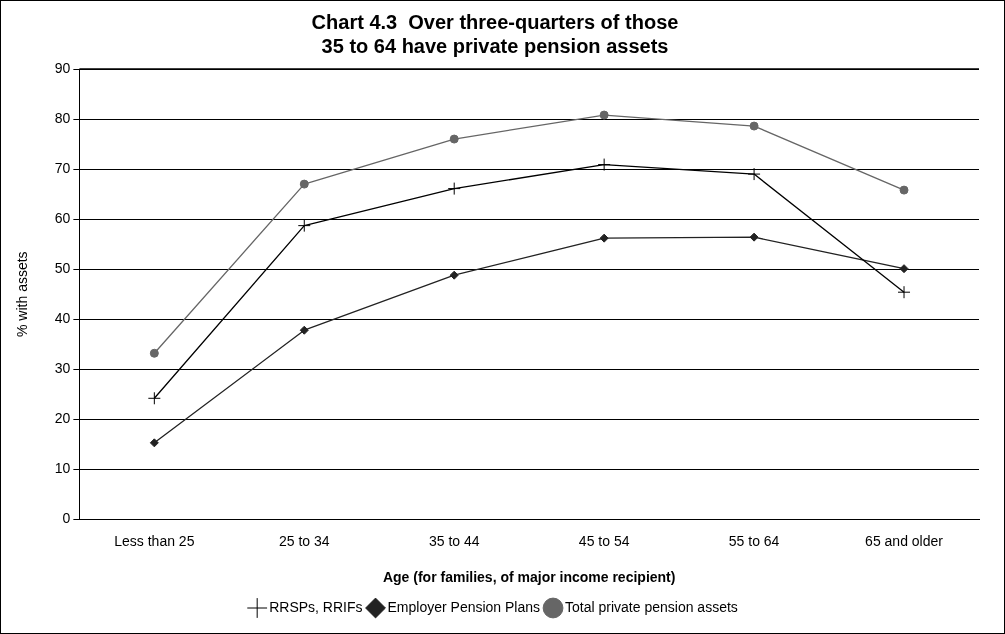  I want to click on y-tick-label: 70, so click(62, 167).